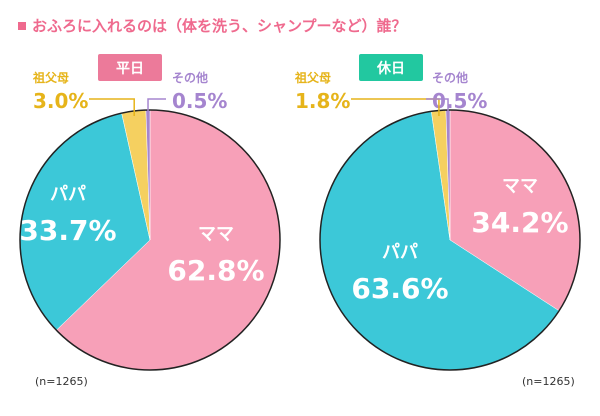 The image size is (600, 416). I want to click on slice-value: 1.8%, so click(322, 101).